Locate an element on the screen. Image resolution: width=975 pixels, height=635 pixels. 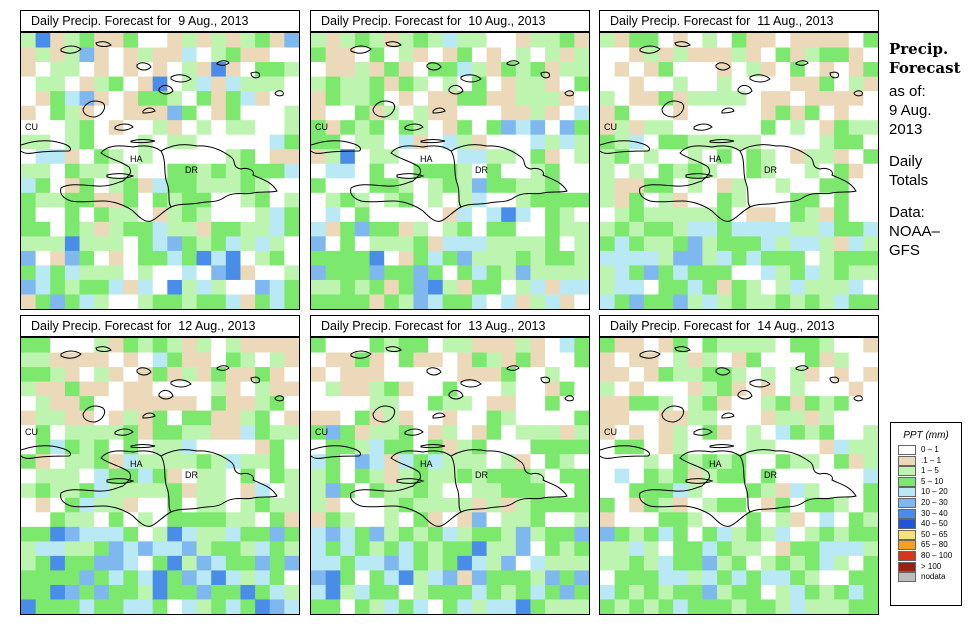
legend-label: 1 – 5 is located at coordinates (930, 471).